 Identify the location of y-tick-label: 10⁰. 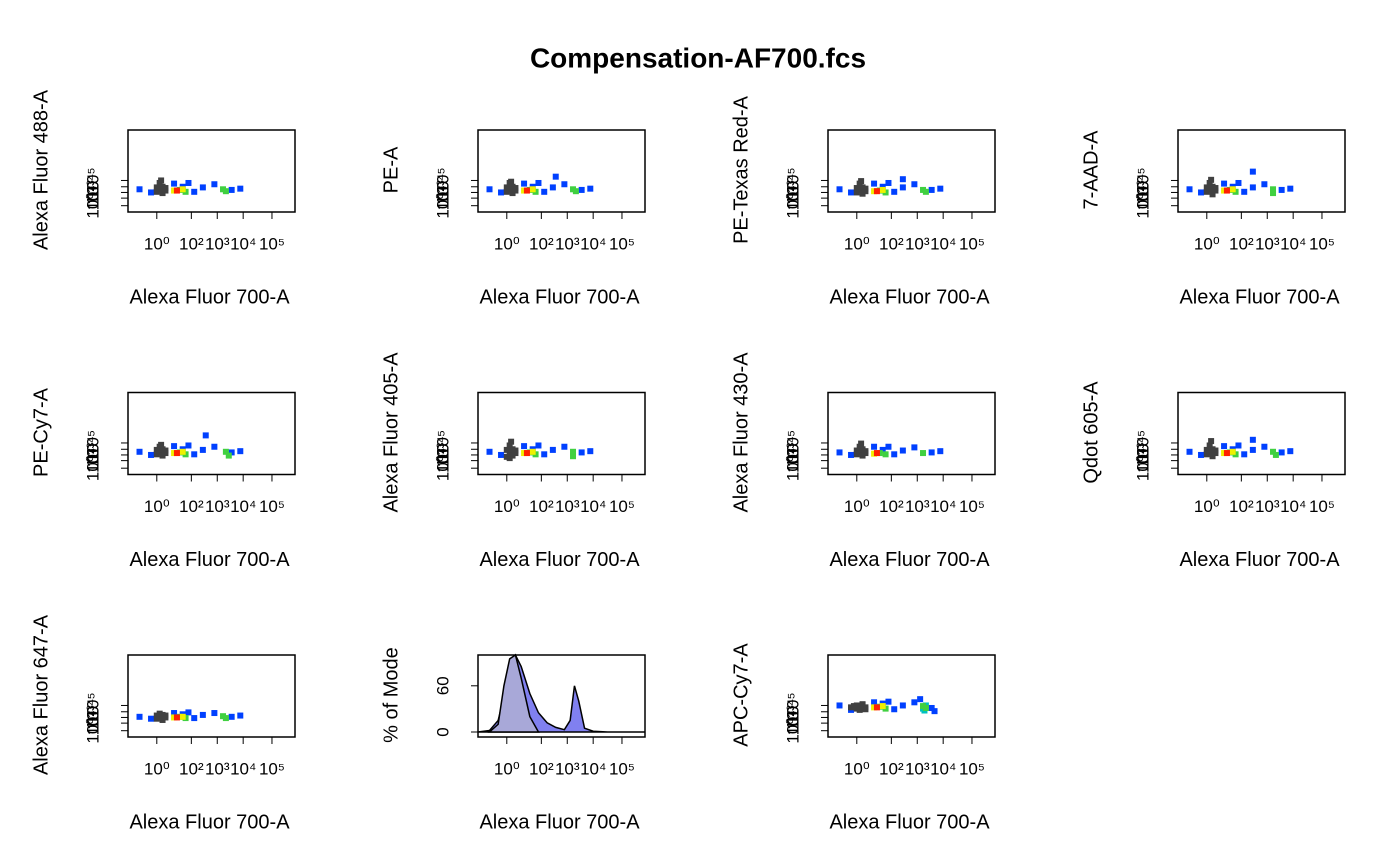
(792, 206).